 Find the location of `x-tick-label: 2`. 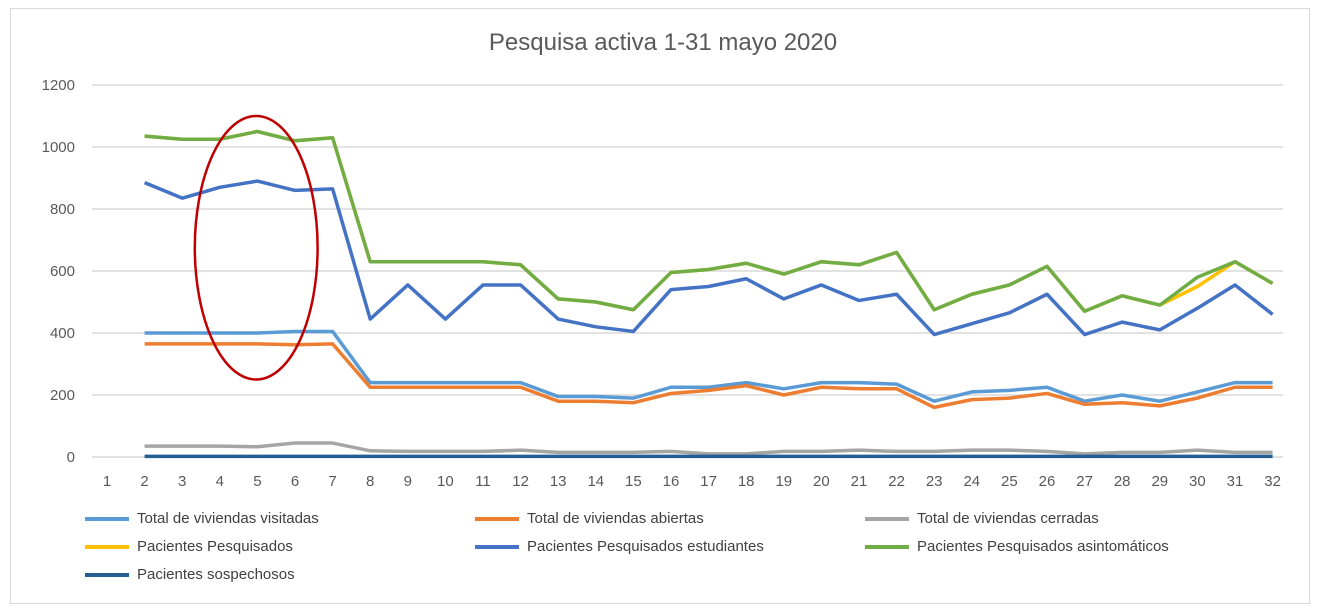

x-tick-label: 2 is located at coordinates (144, 481).